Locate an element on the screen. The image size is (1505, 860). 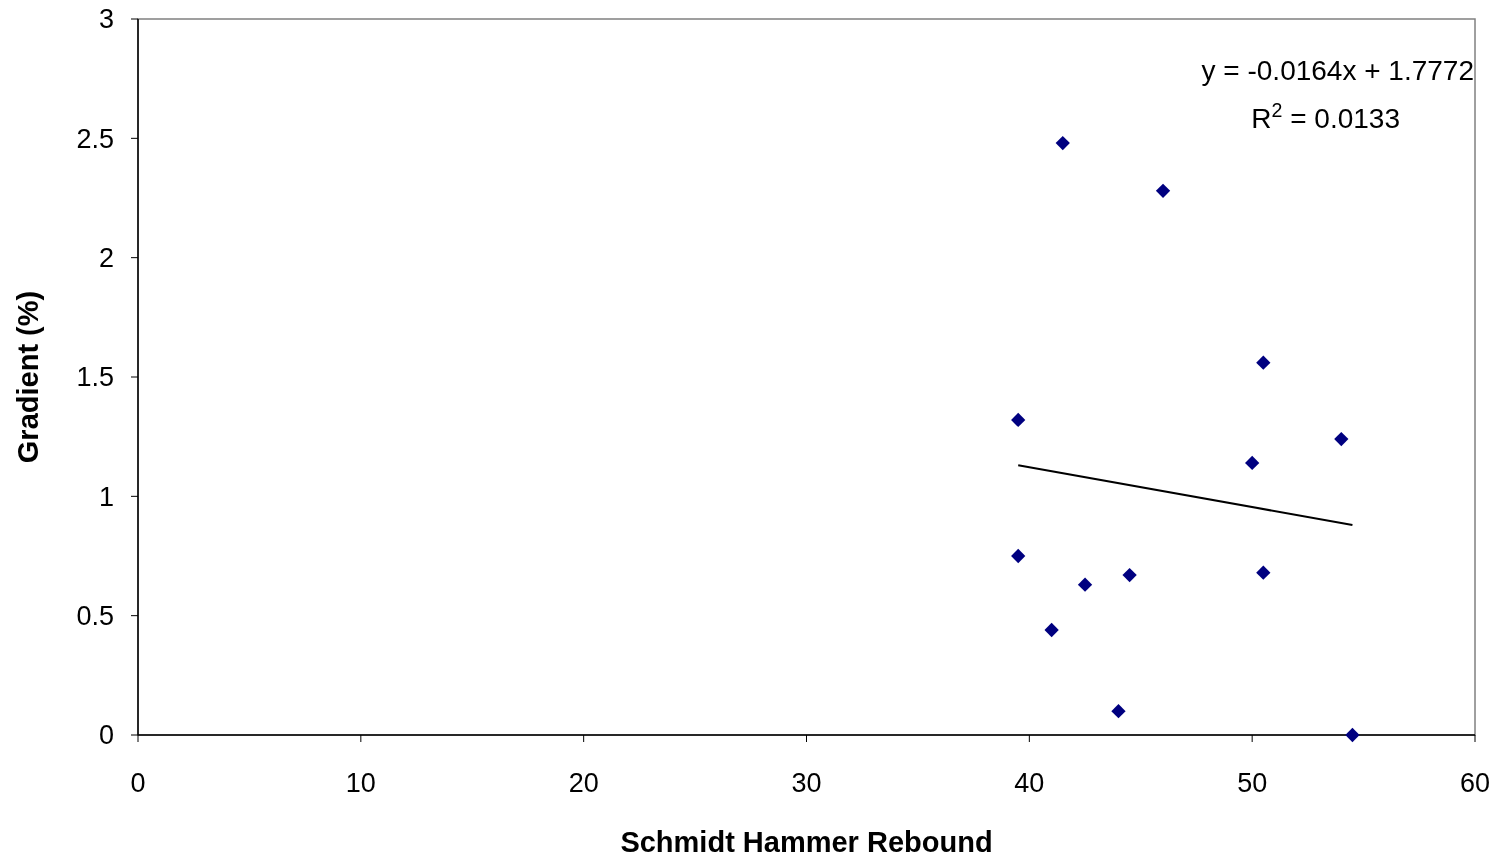
y-axis-title: Gradient (%) is located at coordinates (28, 377).